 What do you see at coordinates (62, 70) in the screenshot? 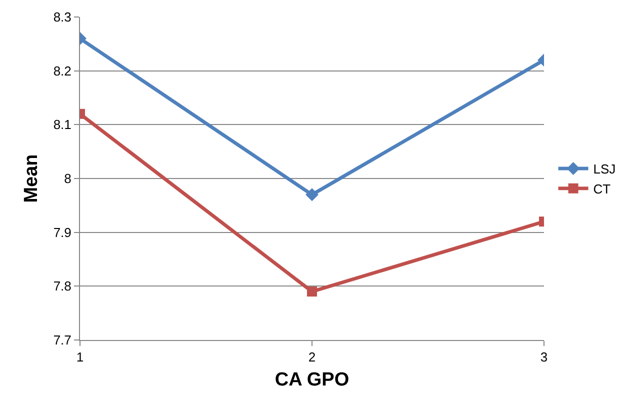
I see `y-tick-label: 8.2` at bounding box center [62, 70].